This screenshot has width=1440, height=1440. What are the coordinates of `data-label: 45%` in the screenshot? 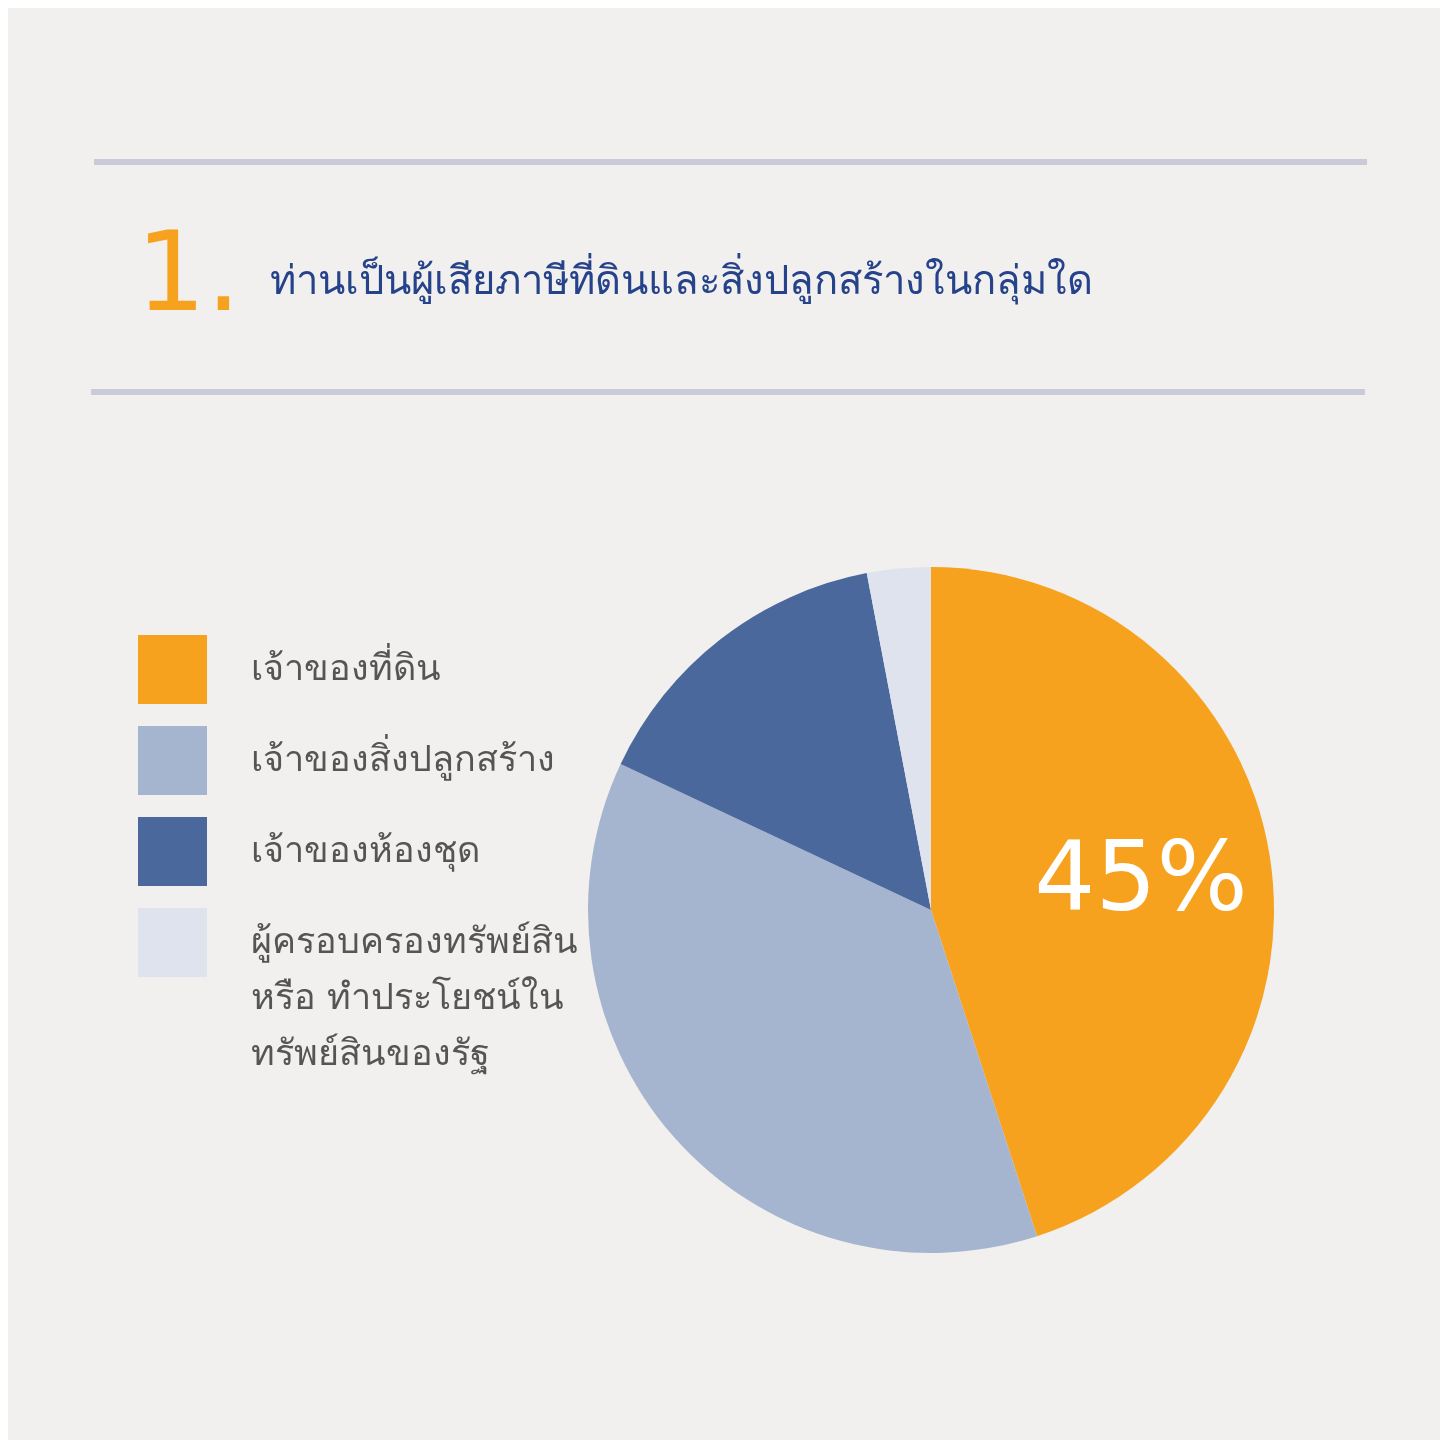 It's located at (1141, 876).